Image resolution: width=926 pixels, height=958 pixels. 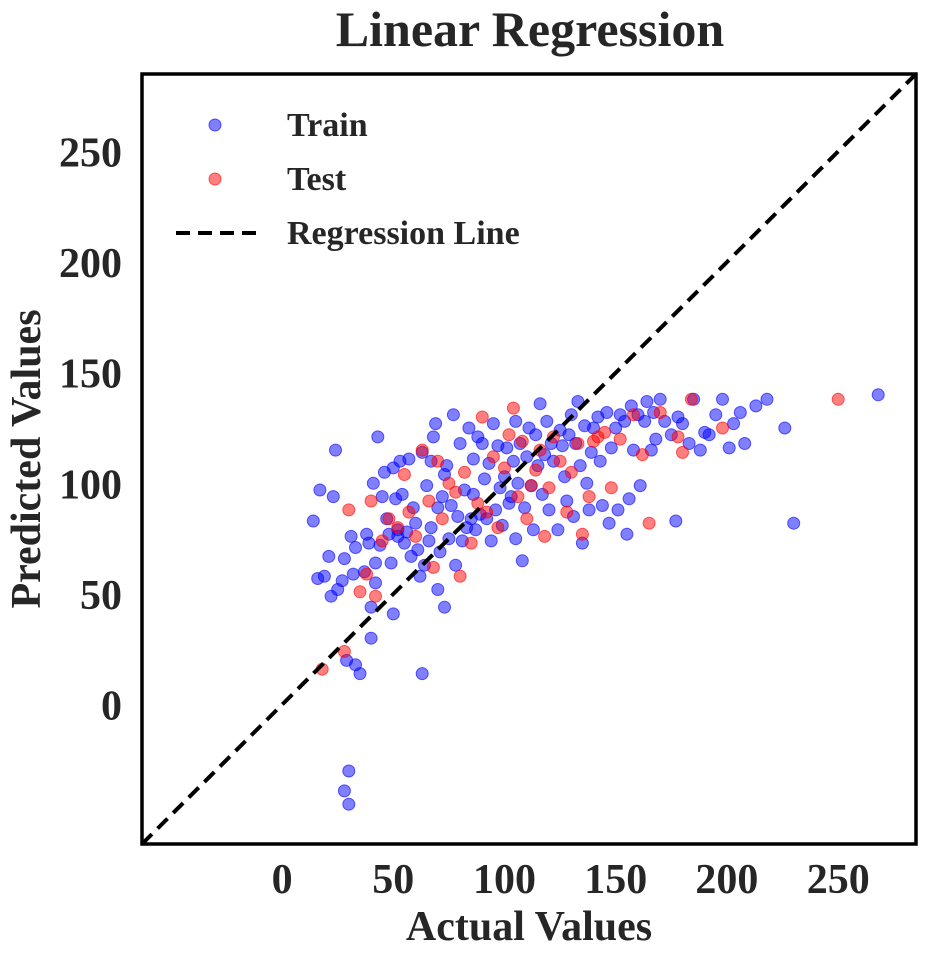 I want to click on x-tick-label: 200, so click(x=726, y=880).